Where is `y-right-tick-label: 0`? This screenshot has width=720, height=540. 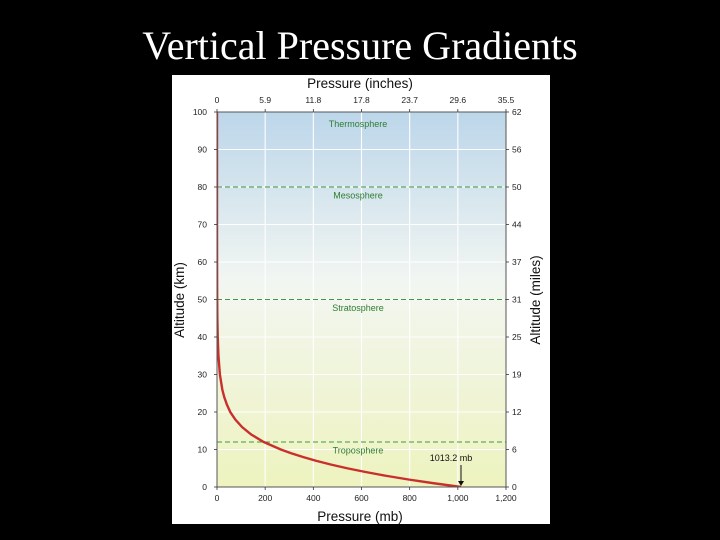 y-right-tick-label: 0 is located at coordinates (514, 487).